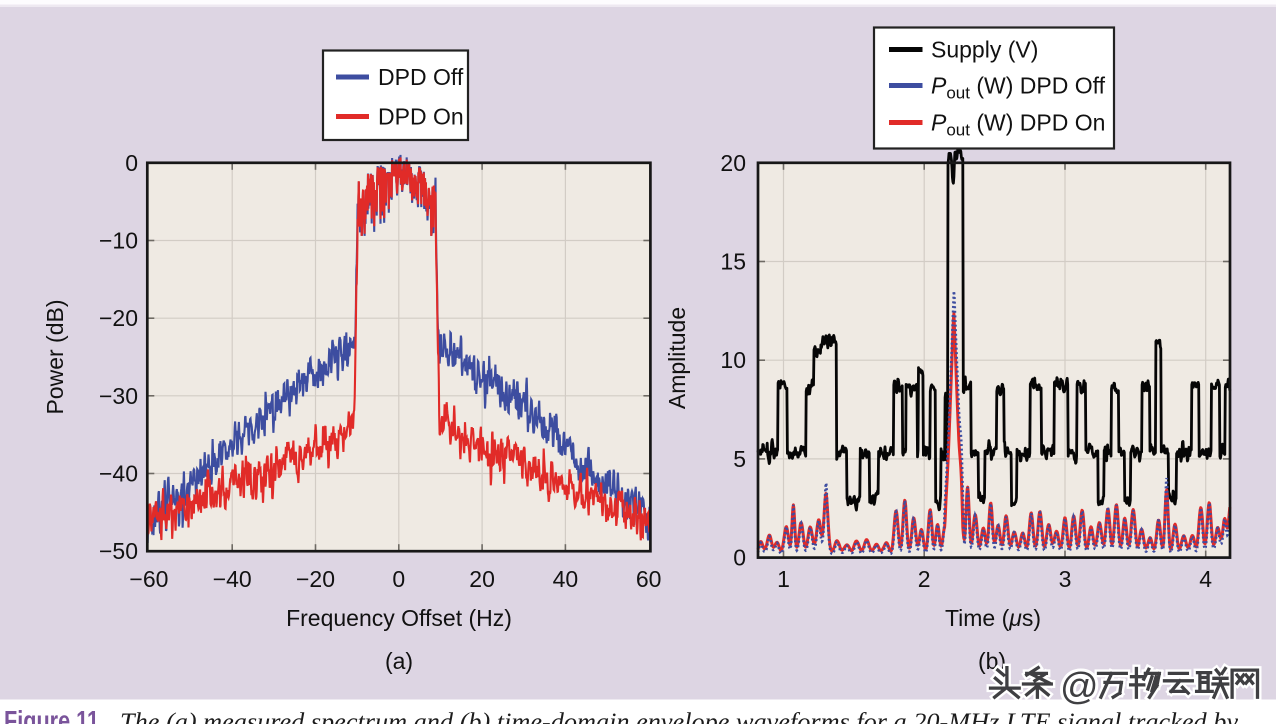  Describe the element at coordinates (566, 579) in the screenshot. I see `svg-text: 40` at that location.